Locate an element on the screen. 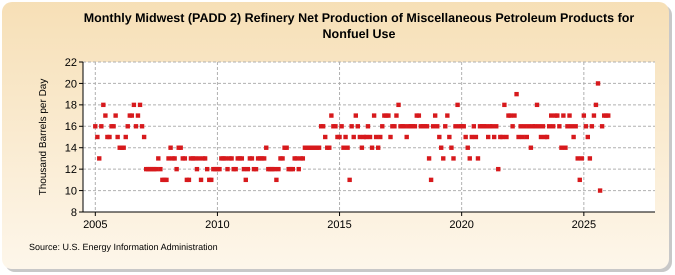  y-tick-label: 16 is located at coordinates (70, 127).